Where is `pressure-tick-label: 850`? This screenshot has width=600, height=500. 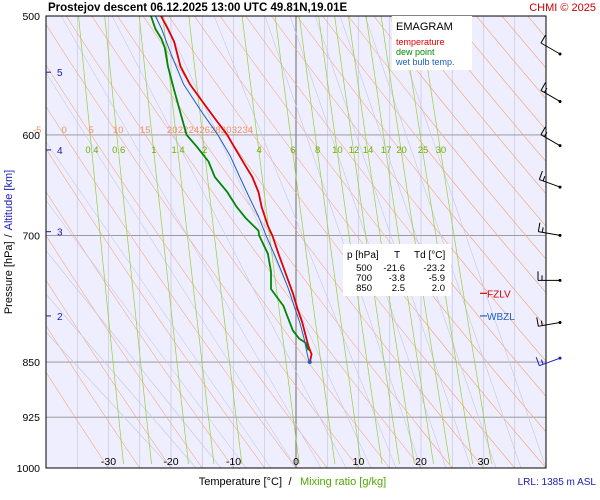
pressure-tick-label: 850 is located at coordinates (31, 363).